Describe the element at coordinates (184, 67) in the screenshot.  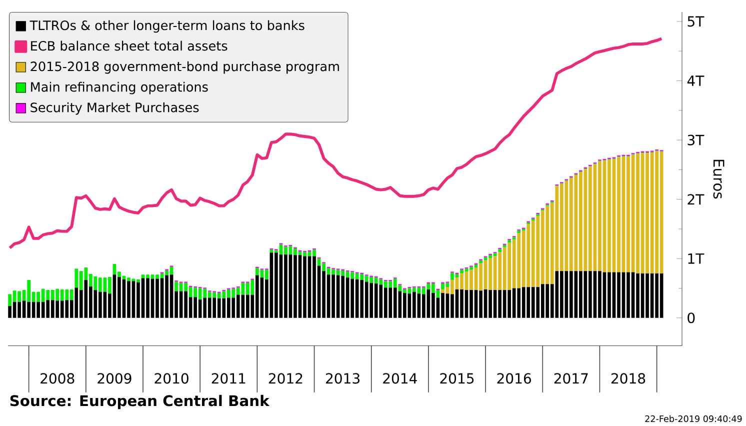
I see `legend-label: 2015-2018 government-bond purchase program` at that location.